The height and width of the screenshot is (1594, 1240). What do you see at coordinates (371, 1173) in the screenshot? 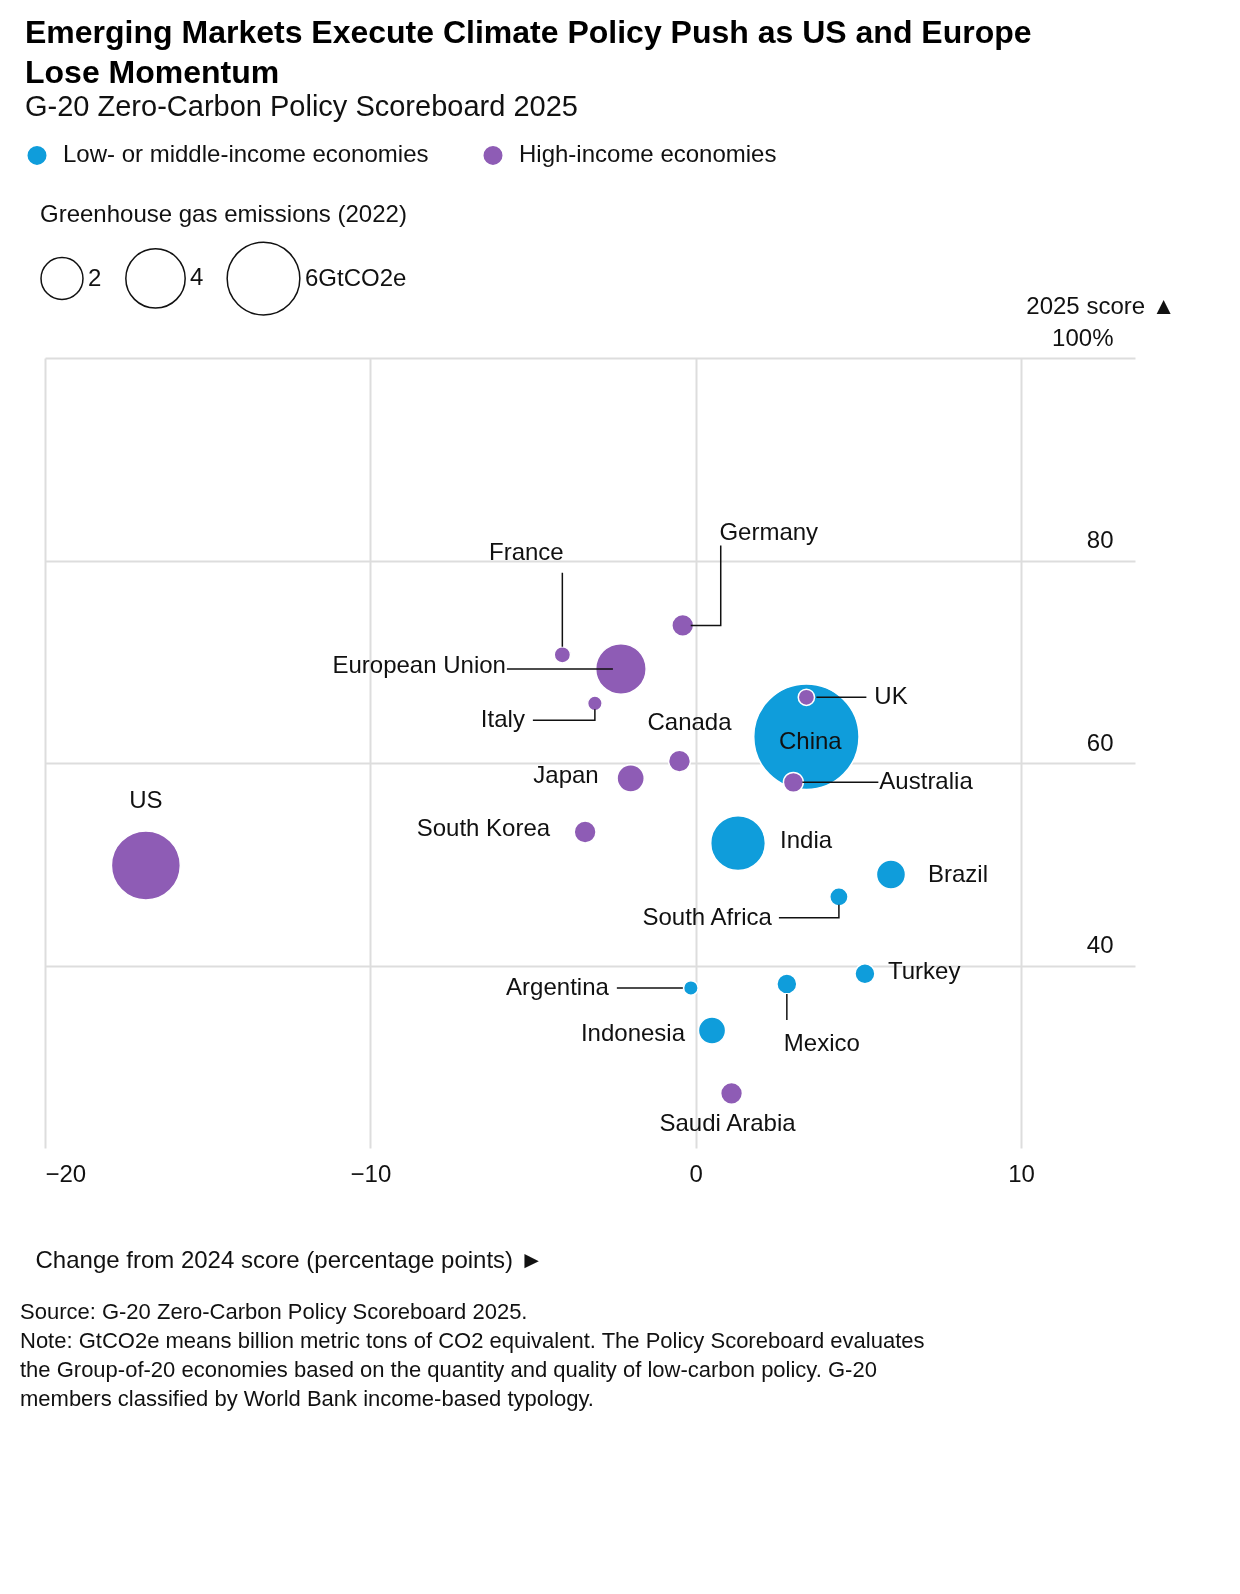
I see `x-tick-label: −10` at bounding box center [371, 1173].